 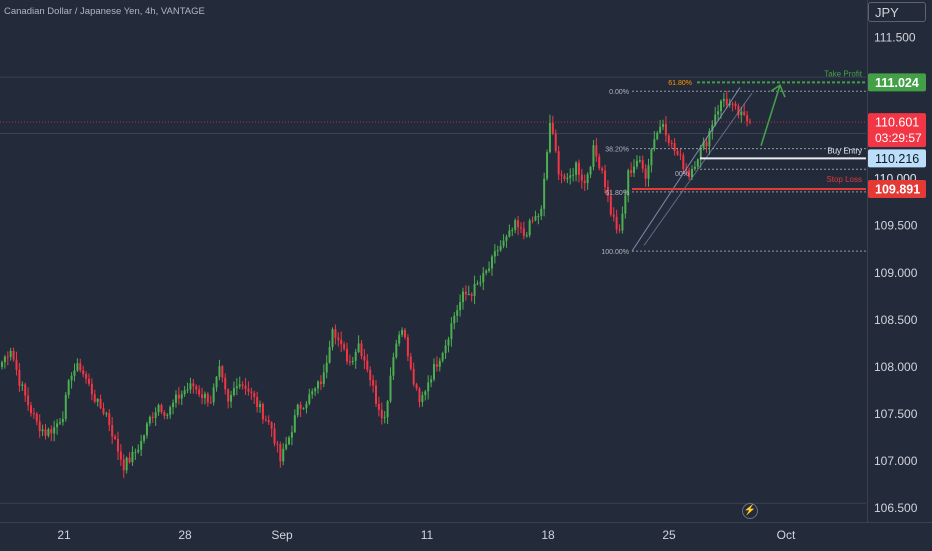 I want to click on stop-loss-price: 109.891, so click(x=897, y=189).